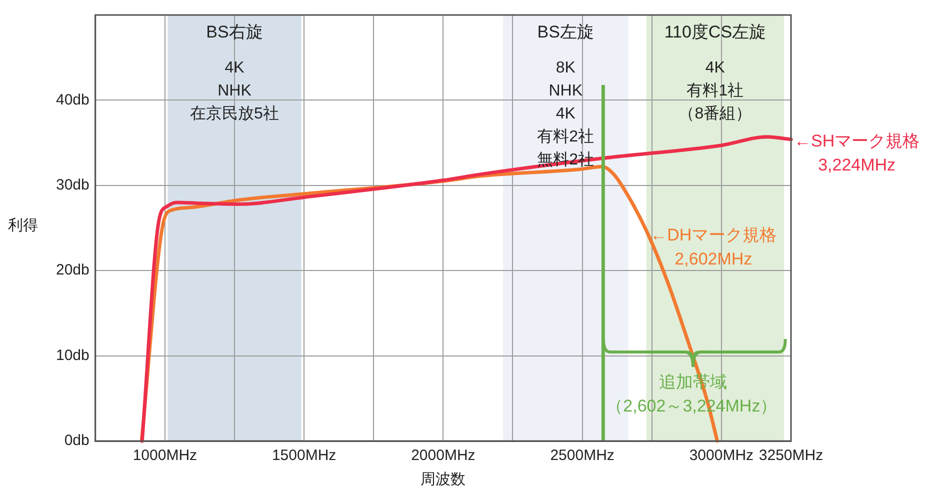 The image size is (927, 493). Describe the element at coordinates (791, 455) in the screenshot. I see `x-tick-label: 3250MHz` at that location.